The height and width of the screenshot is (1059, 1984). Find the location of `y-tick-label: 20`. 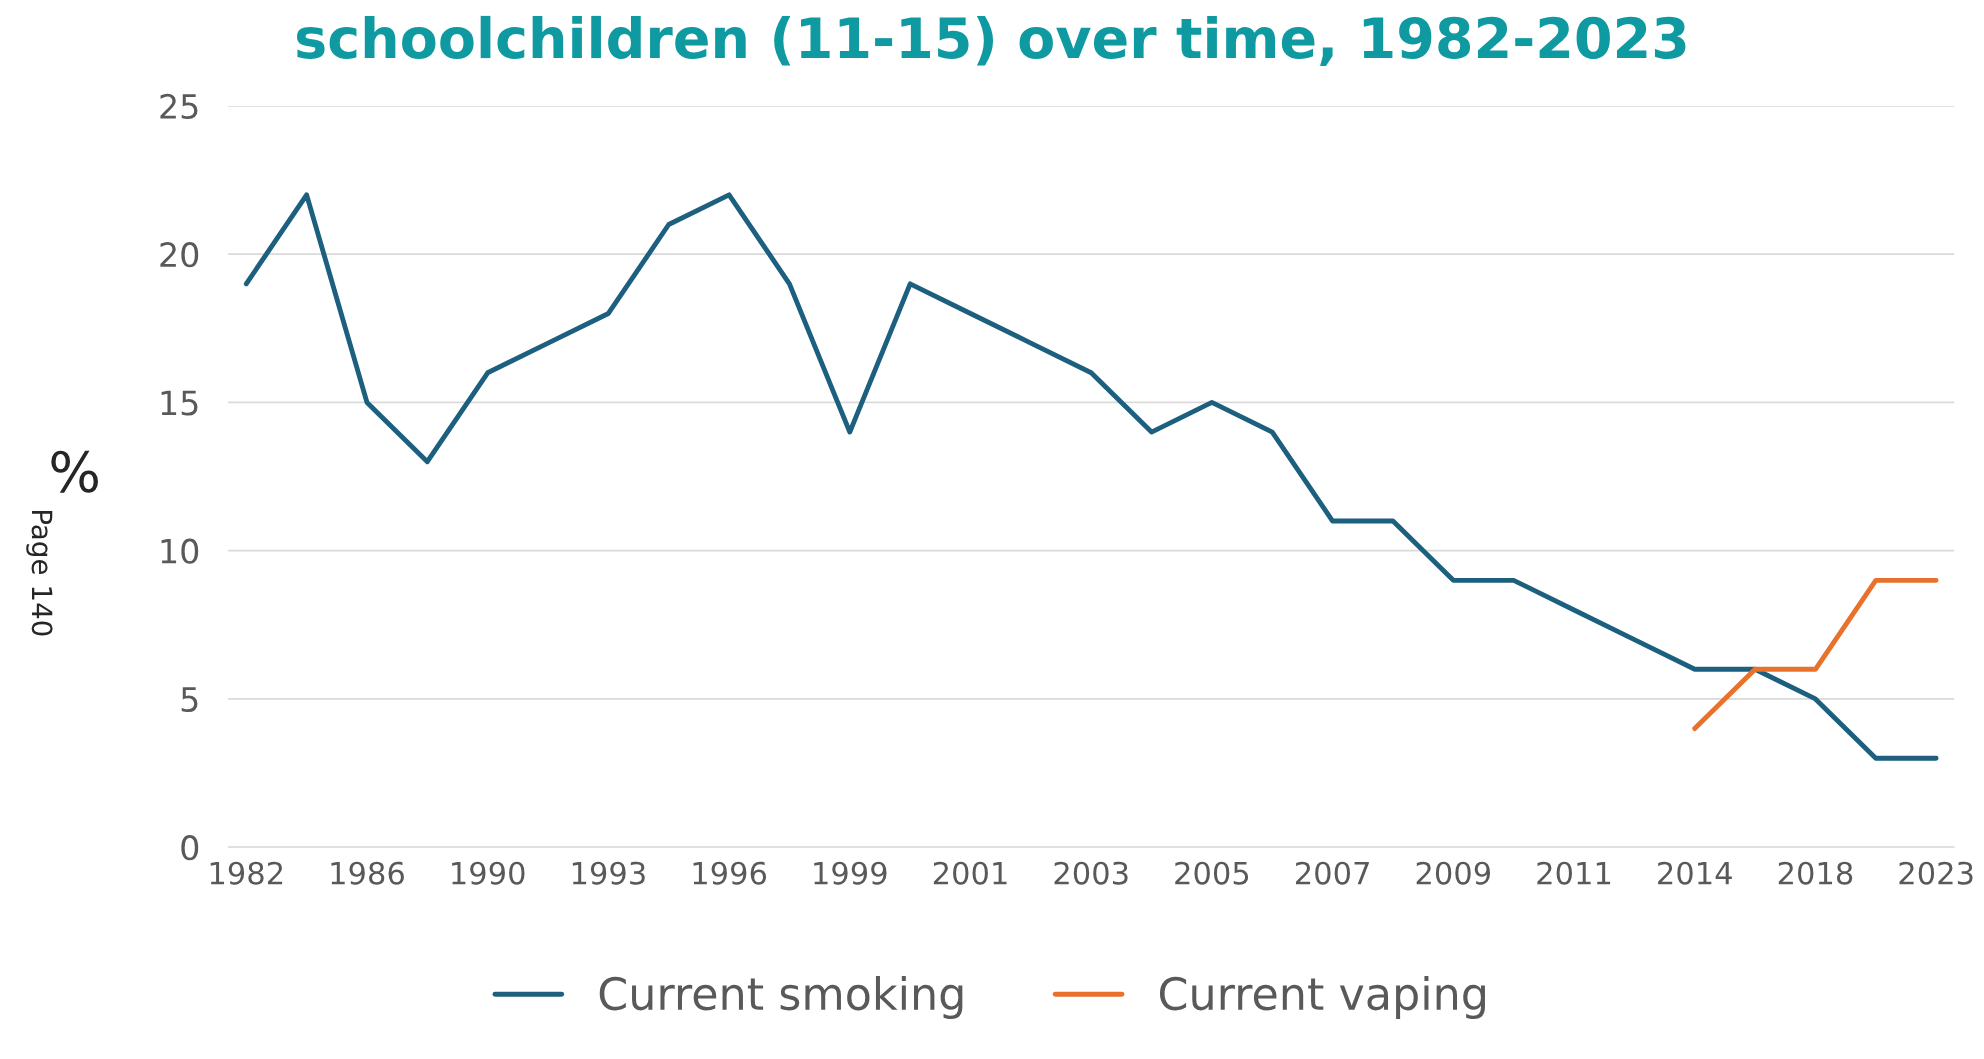

y-tick-label: 20 is located at coordinates (179, 255).